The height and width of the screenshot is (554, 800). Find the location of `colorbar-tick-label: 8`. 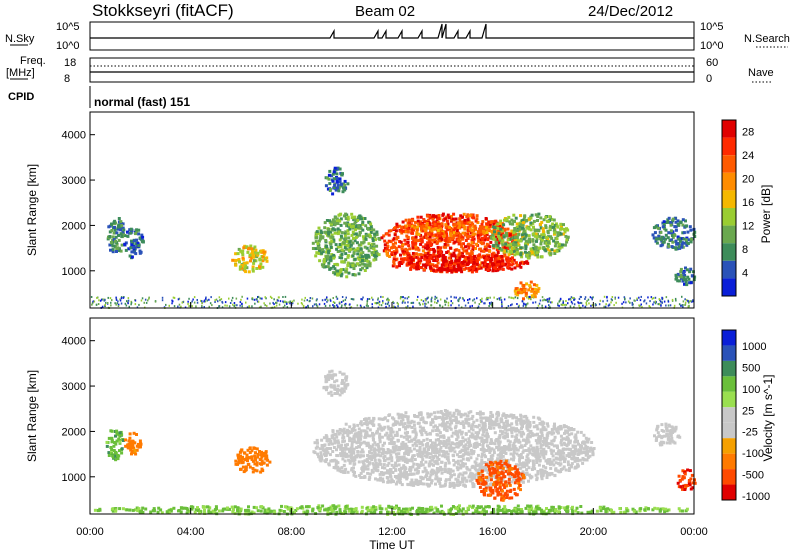

colorbar-tick-label: 8 is located at coordinates (745, 250).